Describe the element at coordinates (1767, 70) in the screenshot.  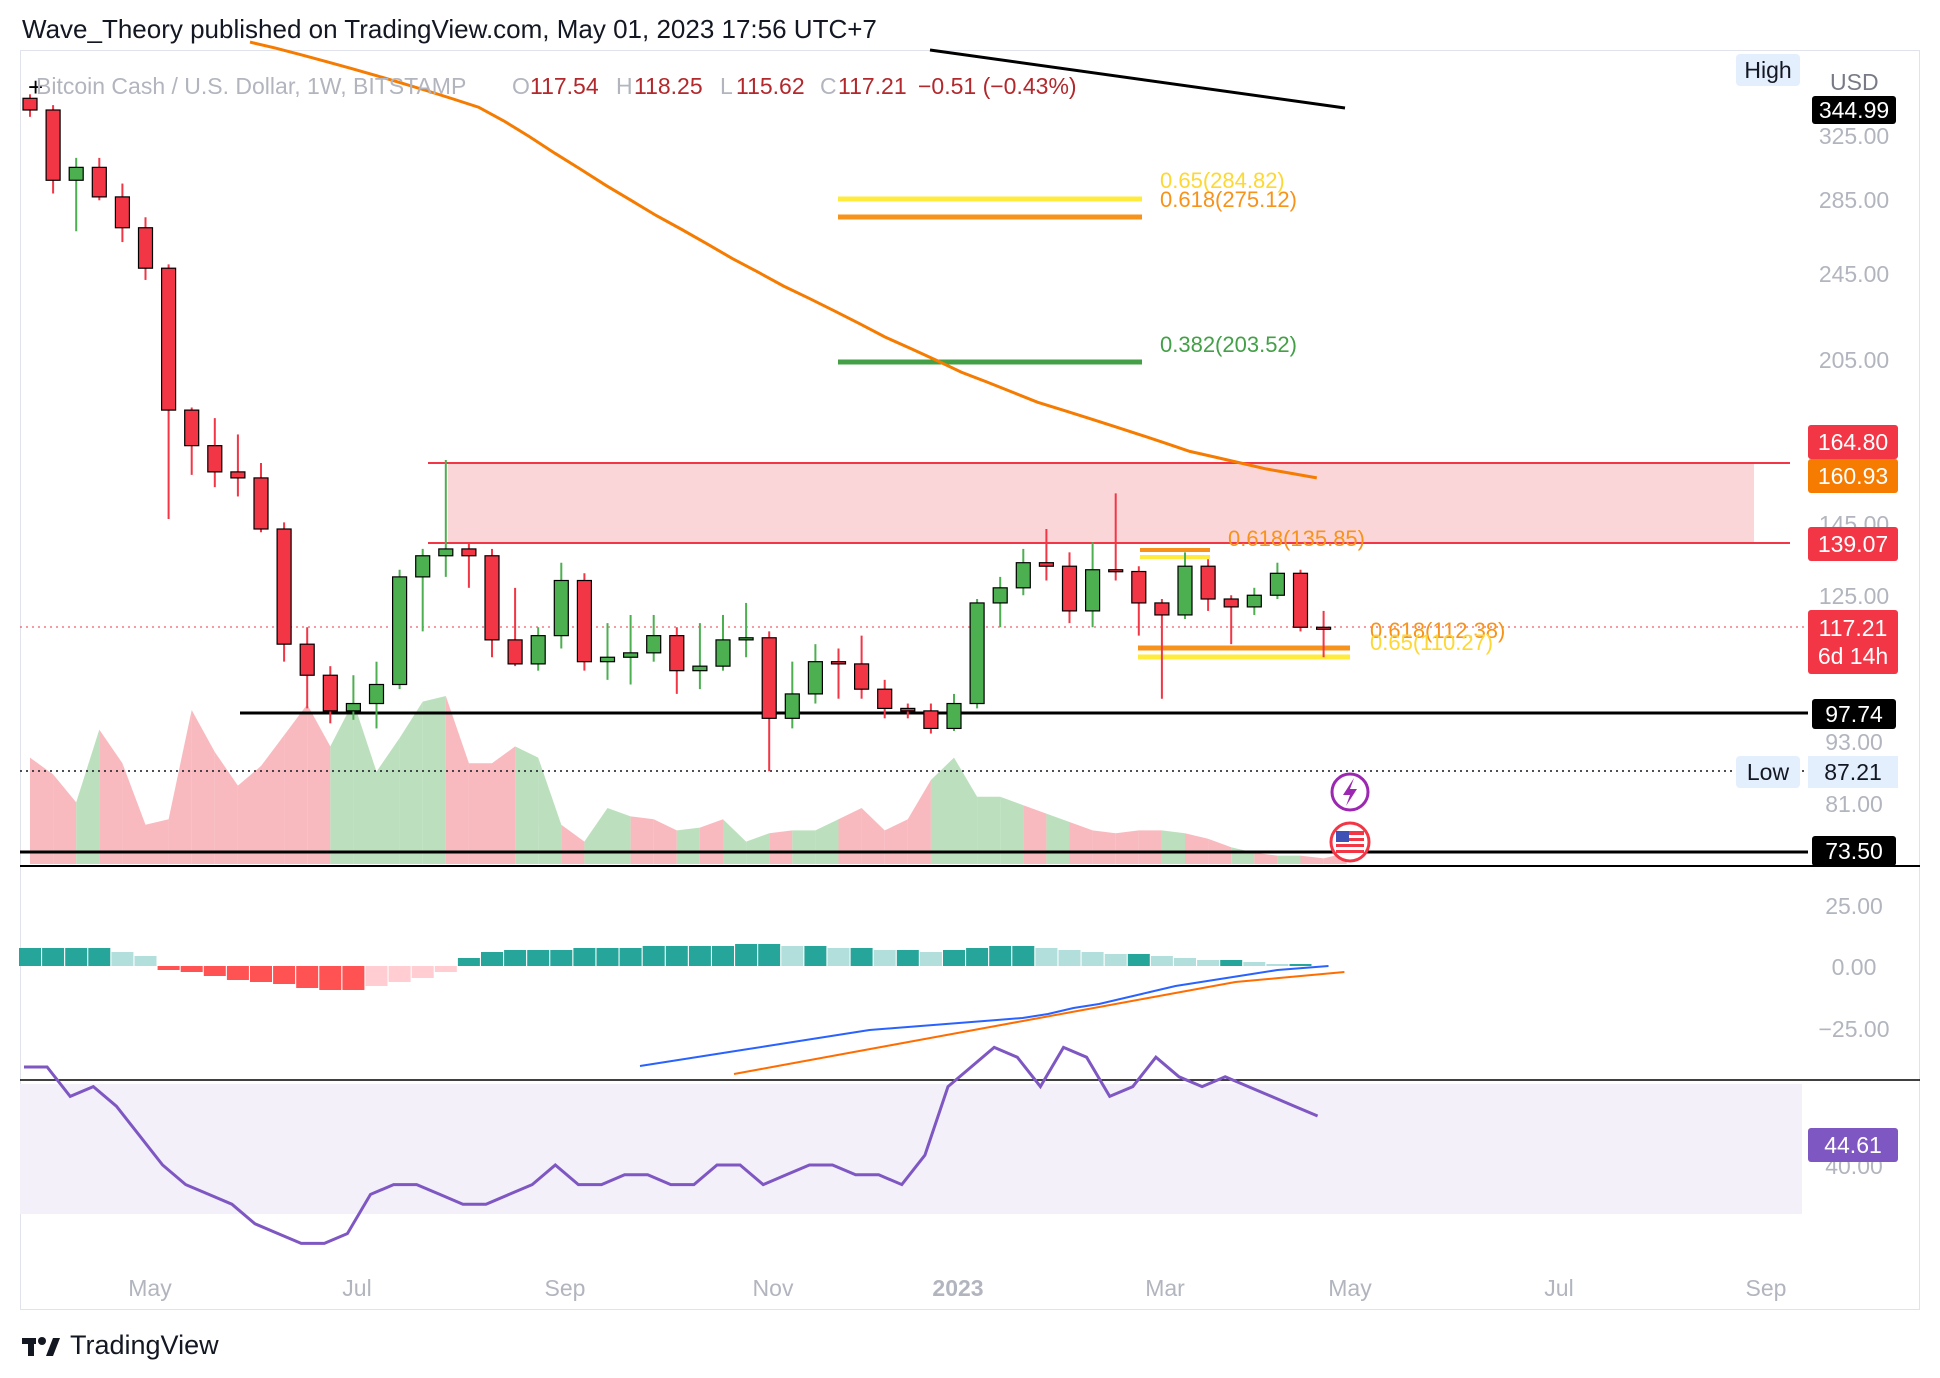
I see `high-label: High` at that location.